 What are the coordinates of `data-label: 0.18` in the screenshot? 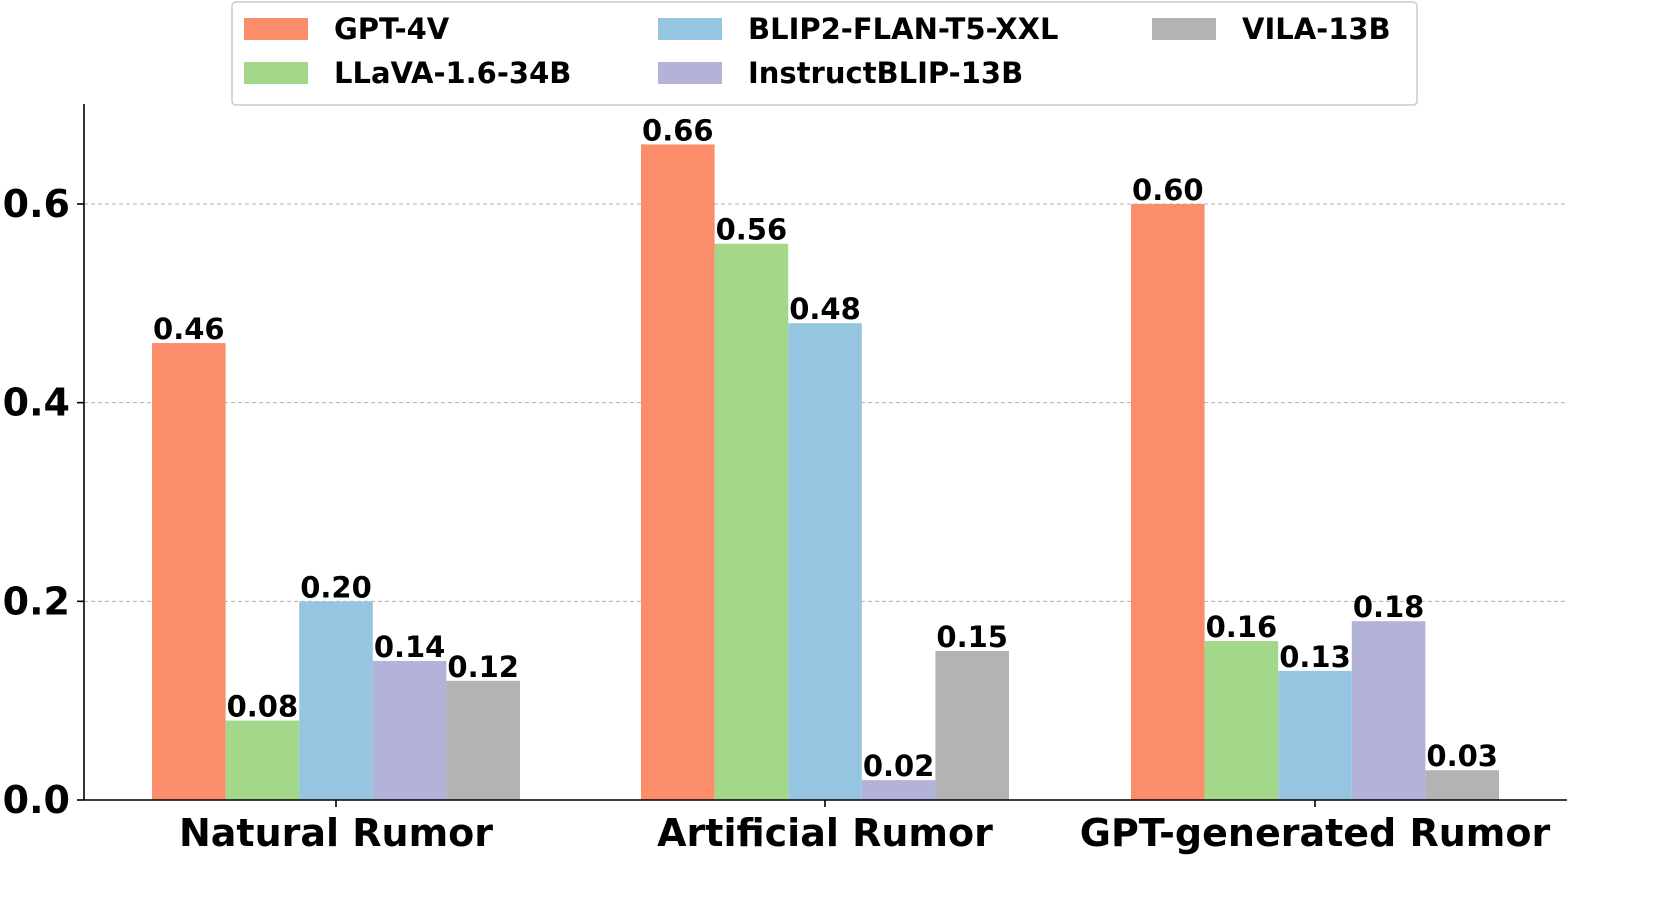 It's located at (1389, 607).